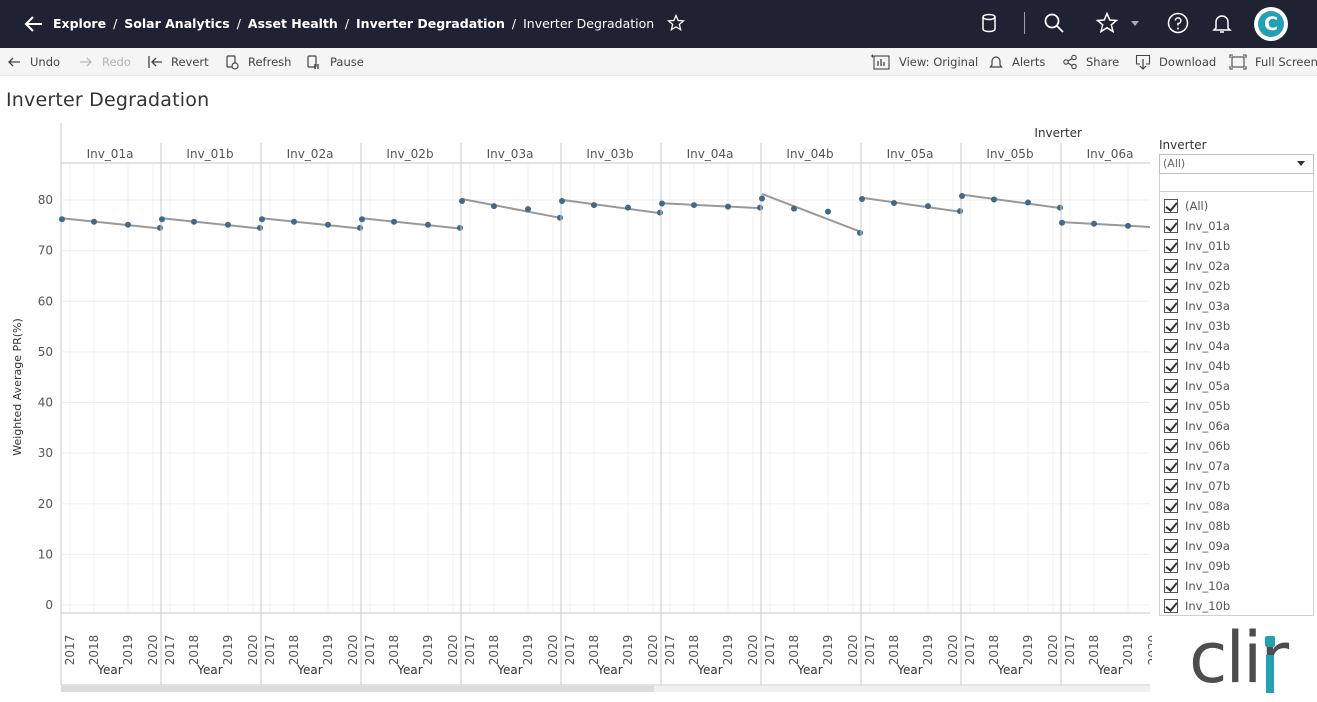 The width and height of the screenshot is (1317, 702). Describe the element at coordinates (1236, 246) in the screenshot. I see `filter-item: Inv_01b` at that location.